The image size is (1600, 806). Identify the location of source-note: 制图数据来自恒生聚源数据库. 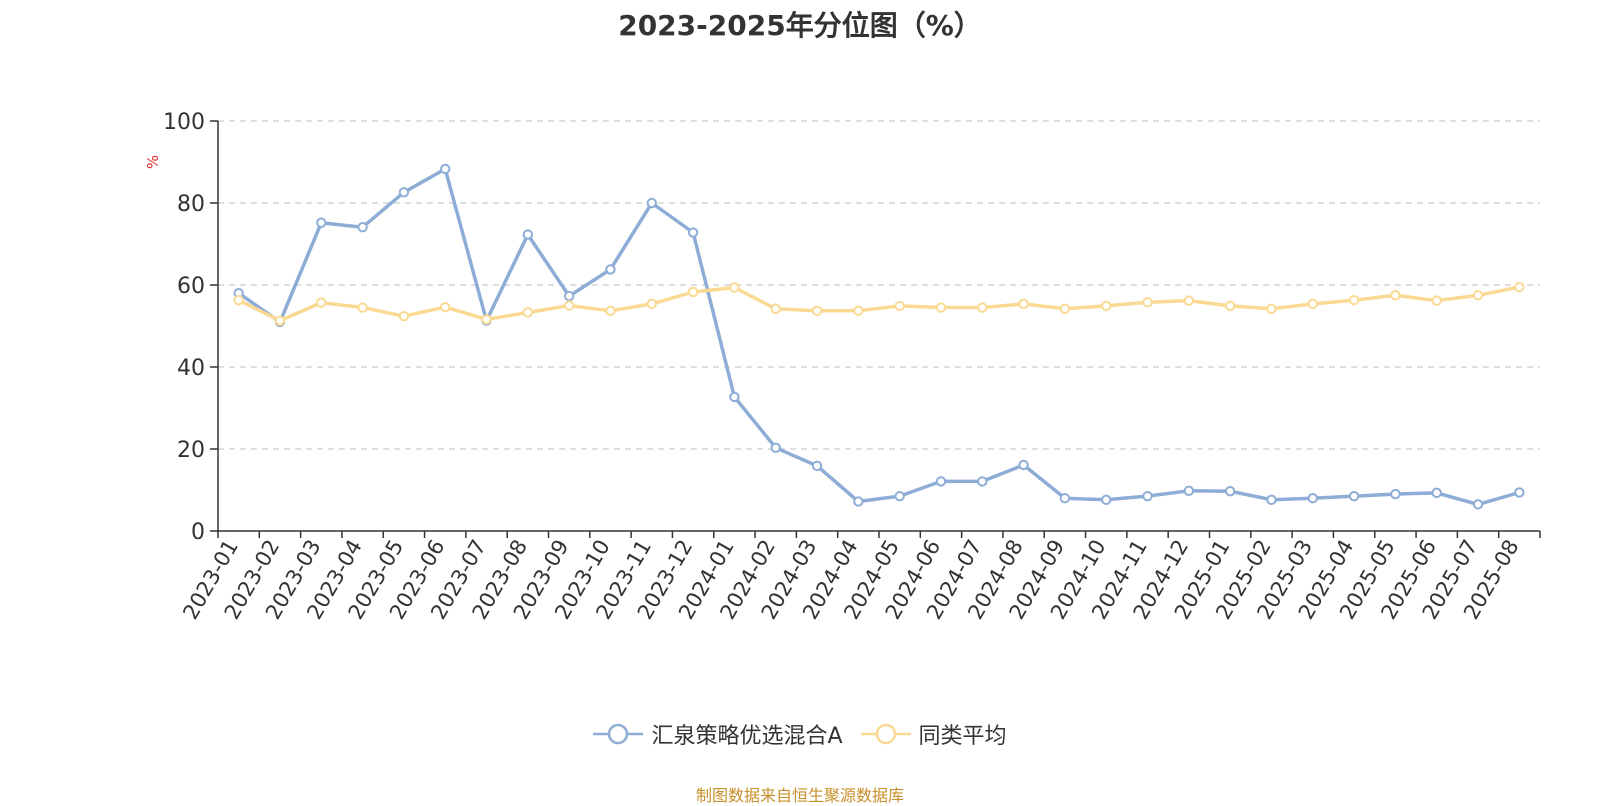
(799, 795).